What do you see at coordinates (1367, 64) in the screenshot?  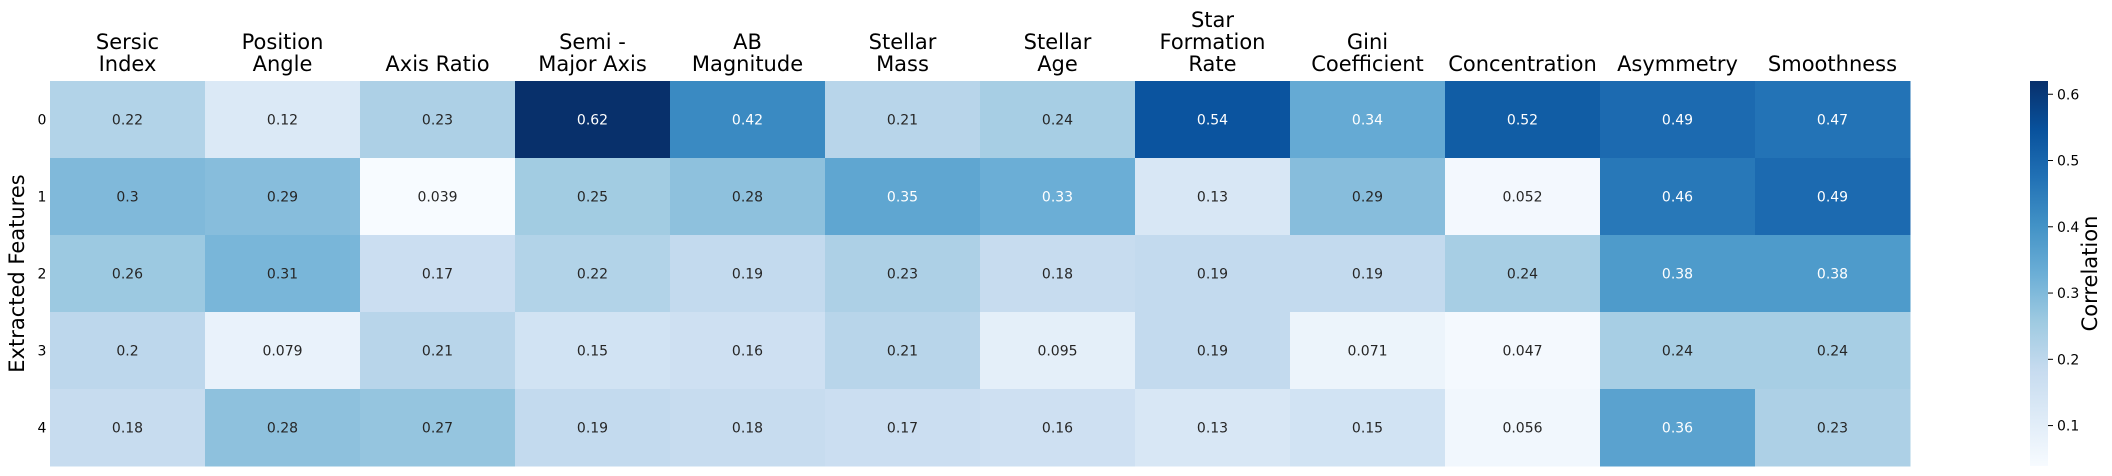 I see `column-label-line: Coefficient` at bounding box center [1367, 64].